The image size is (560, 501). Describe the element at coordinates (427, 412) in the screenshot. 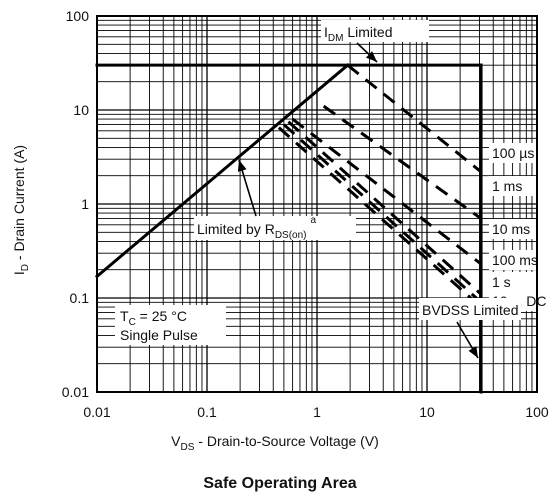

I see `x-tick-label: 10` at that location.